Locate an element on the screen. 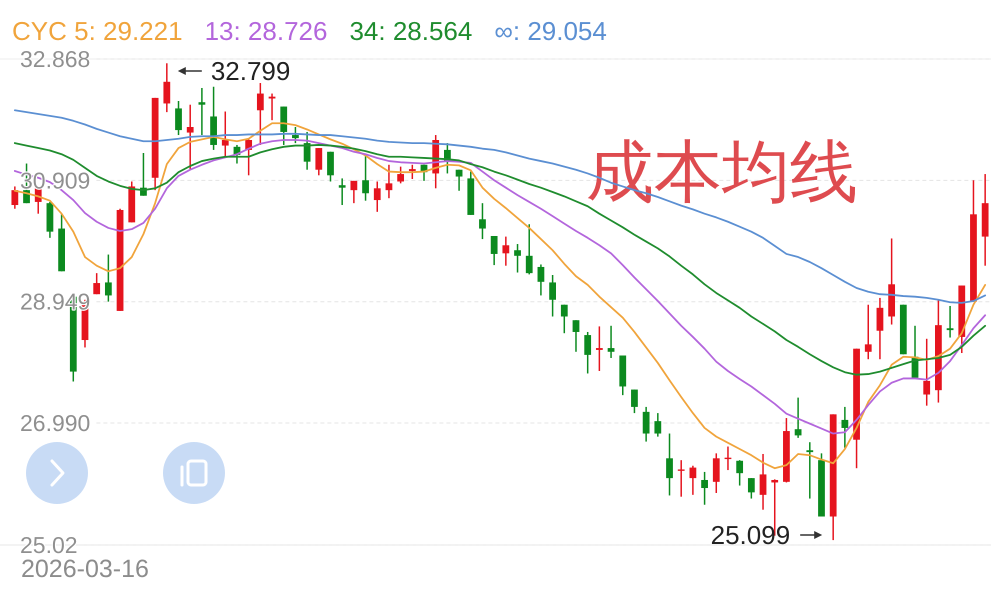 This screenshot has width=991, height=596. text: 34: 28.564 is located at coordinates (410, 31).